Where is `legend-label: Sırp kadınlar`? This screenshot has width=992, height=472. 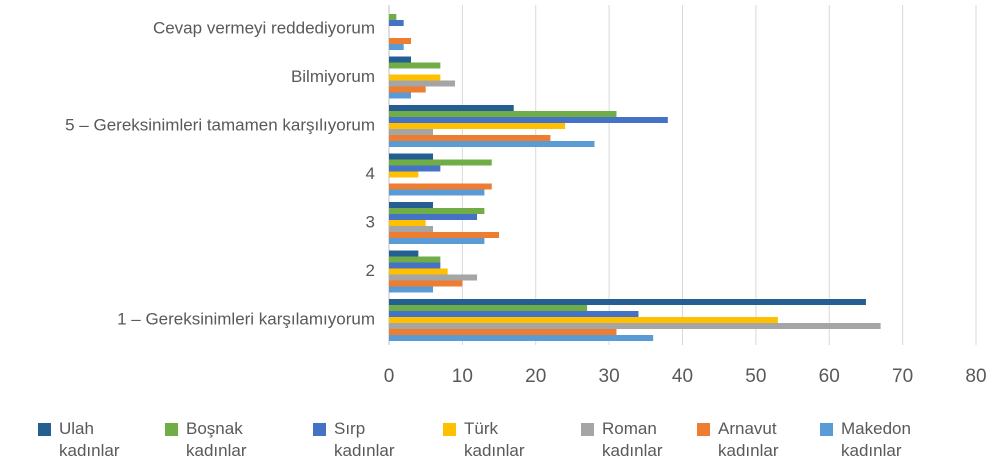
legend-label: Sırp kadınlar is located at coordinates (364, 439).